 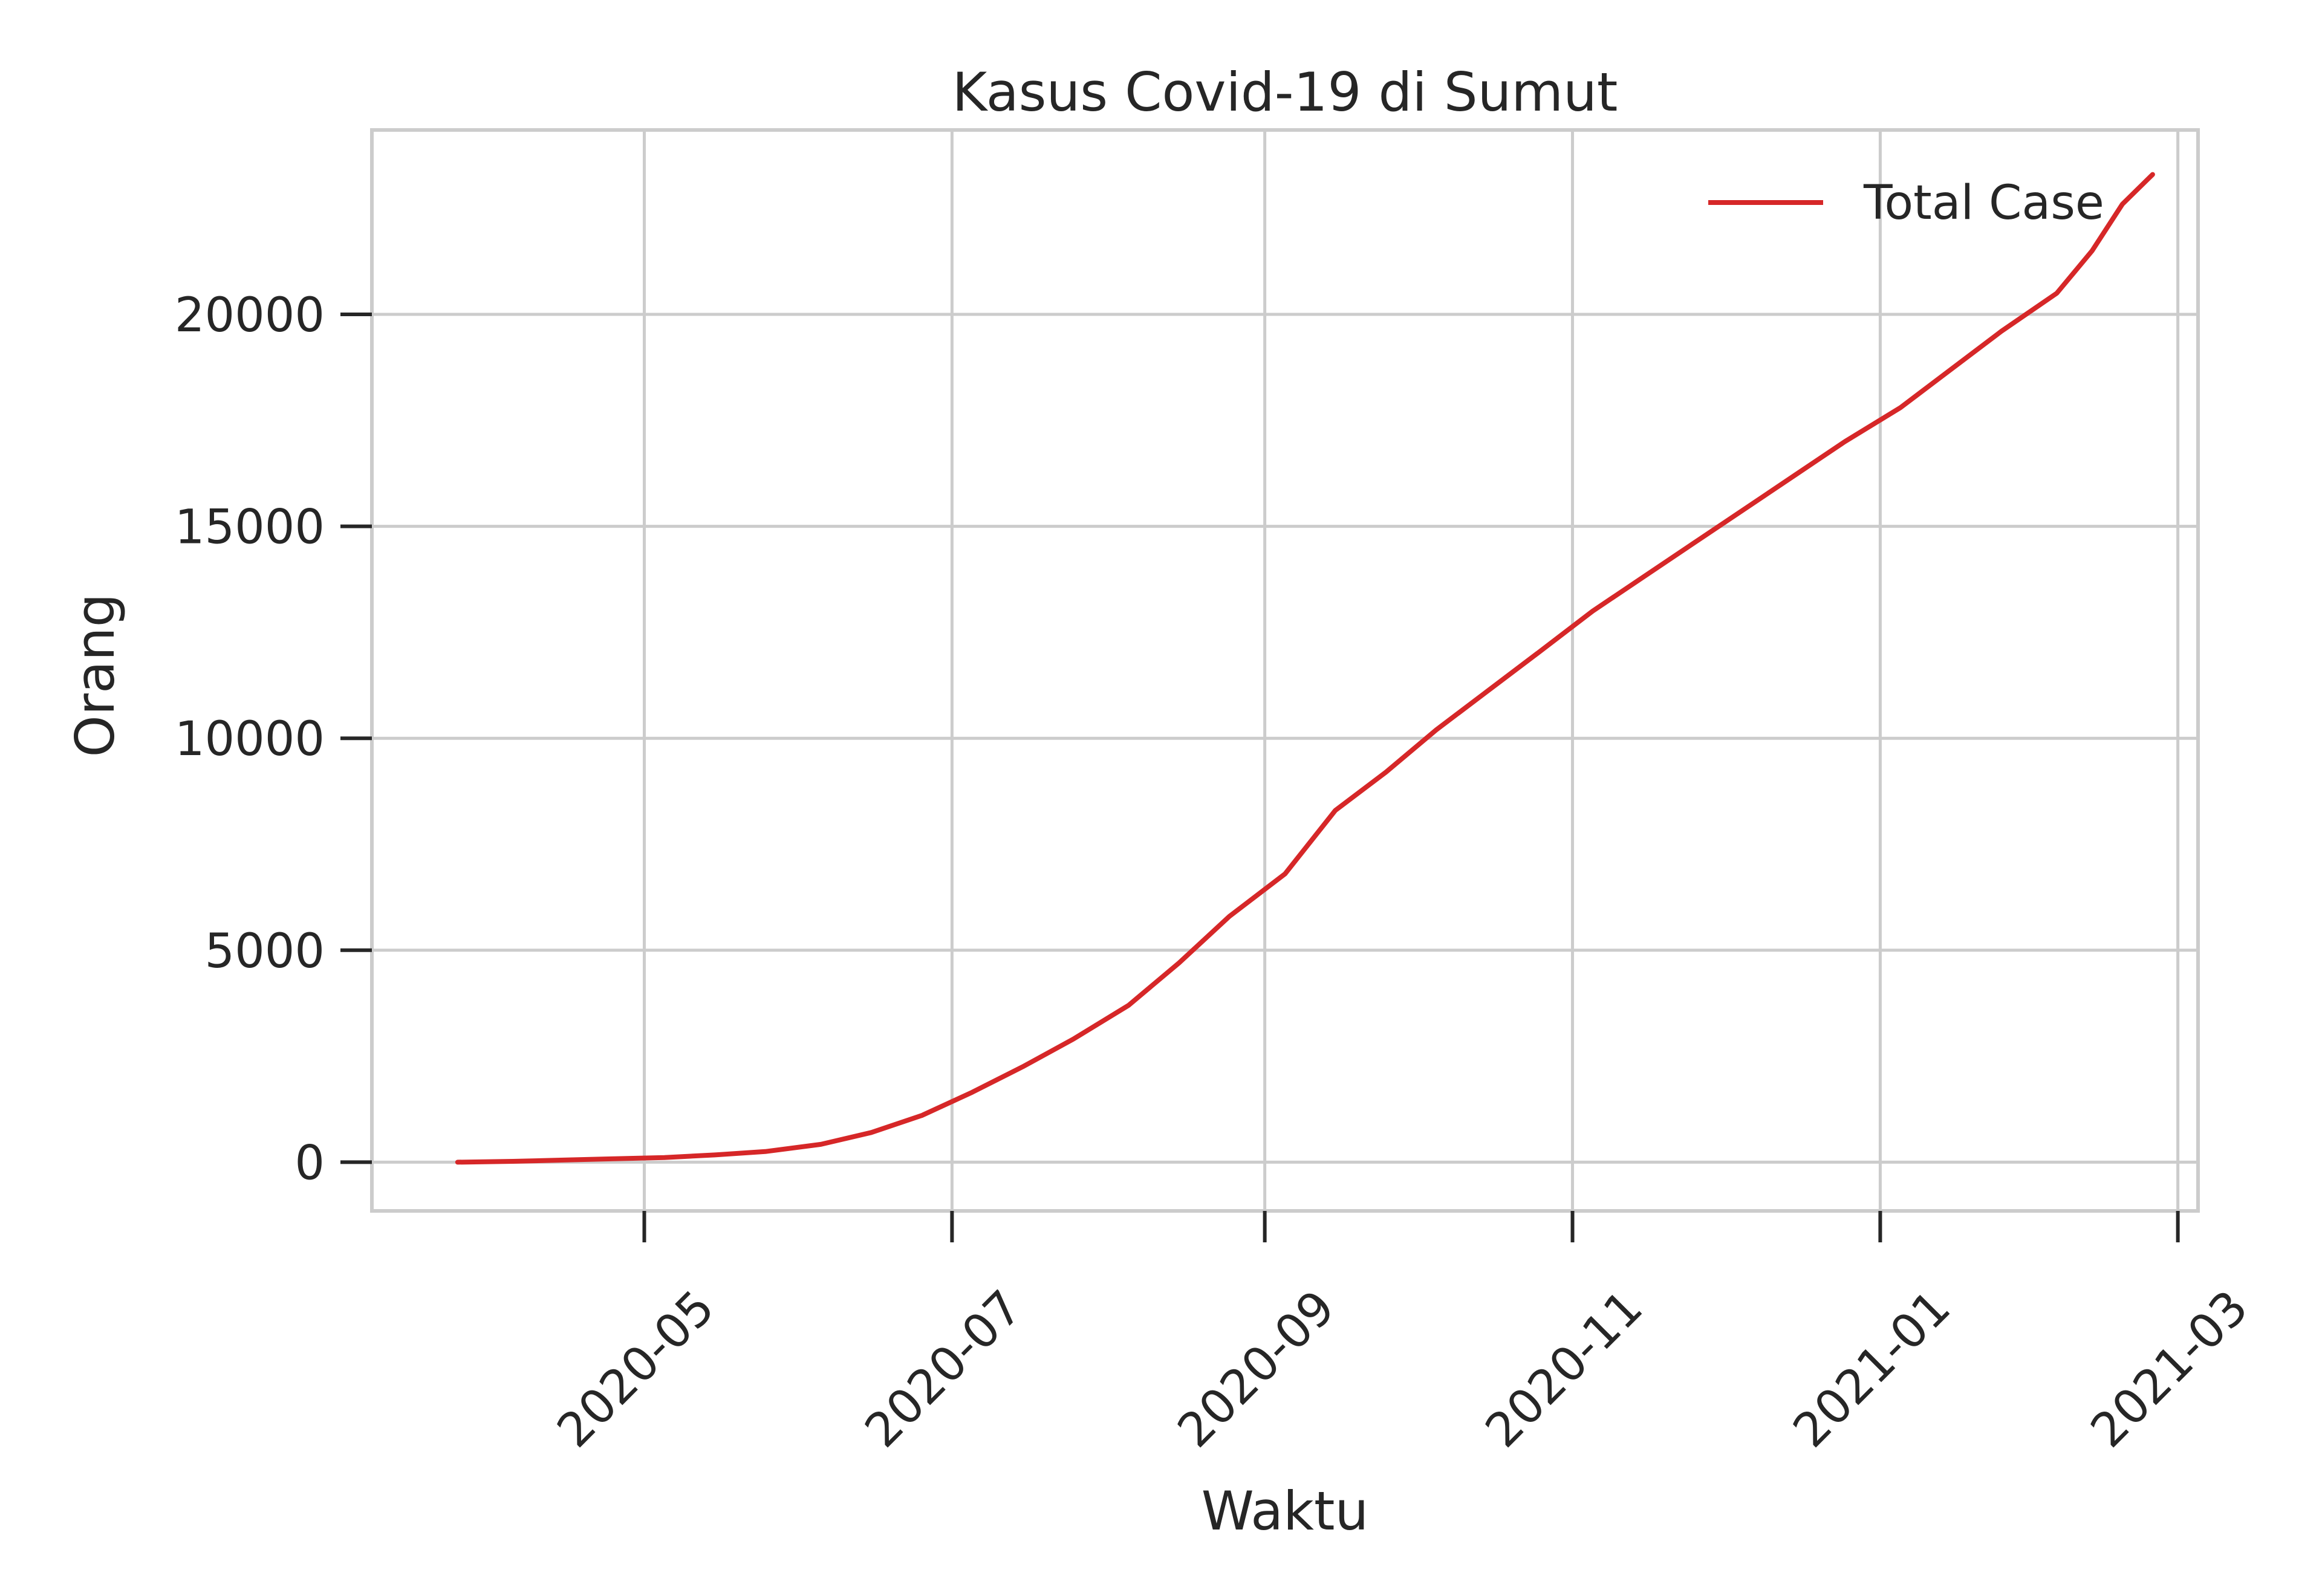 I want to click on y-tick-label: 0, so click(x=309, y=1163).